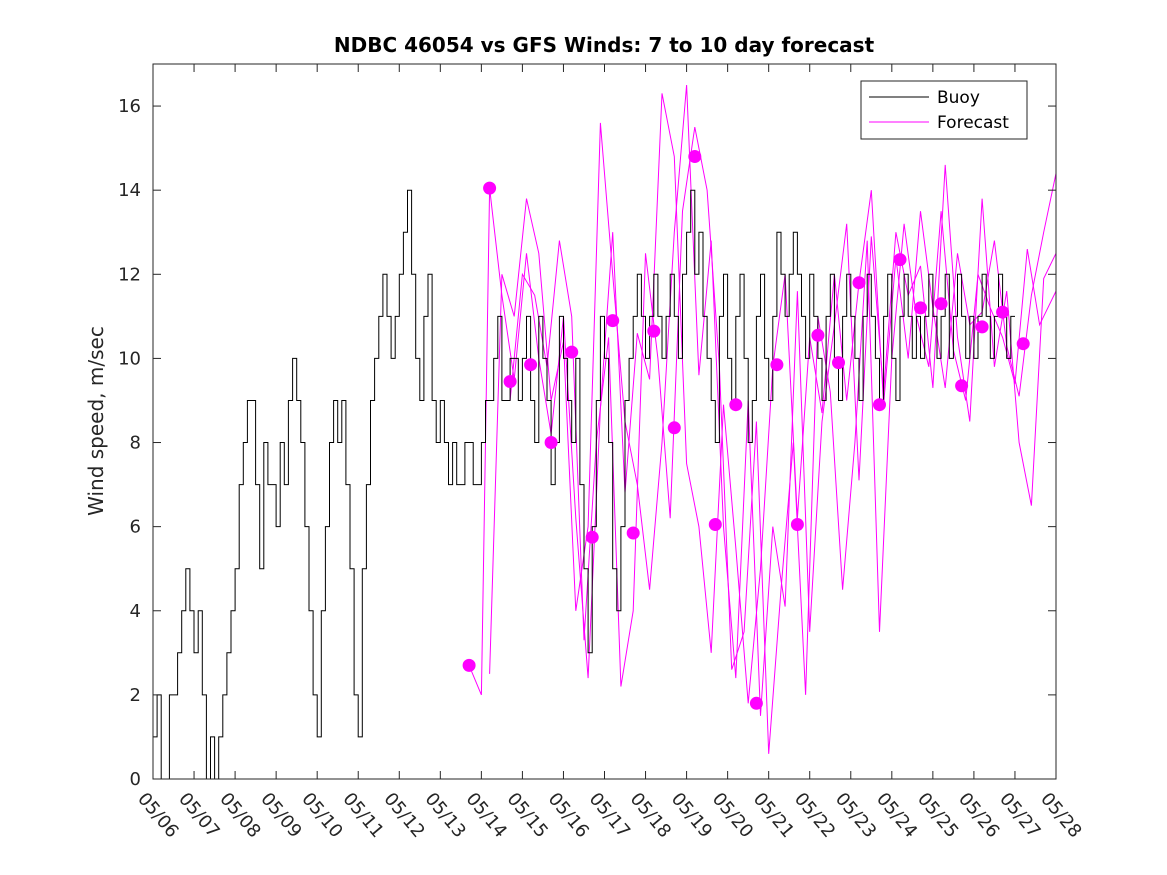 This screenshot has width=1167, height=875. I want to click on y-tick-label: 8, so click(135, 443).